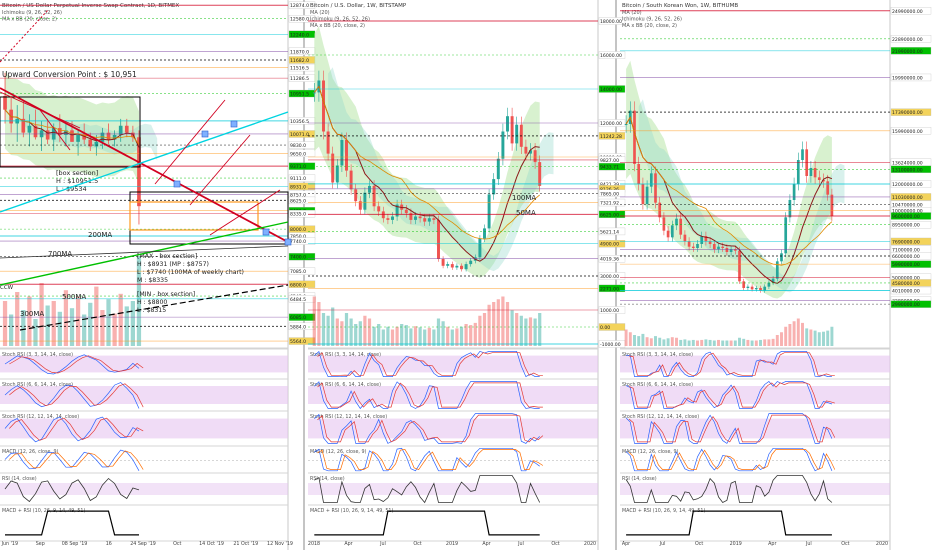  I want to click on signal-line, so click(430, 460).